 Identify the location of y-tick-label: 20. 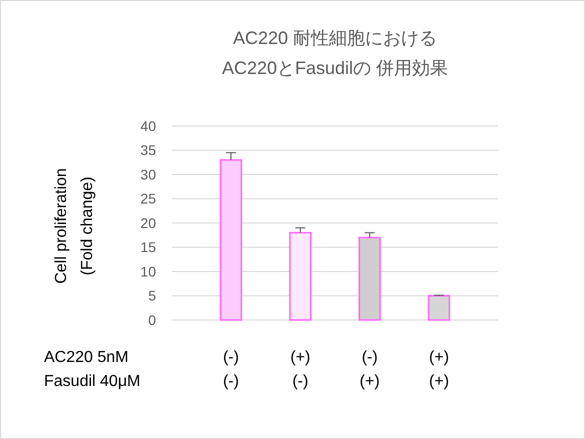
(148, 222).